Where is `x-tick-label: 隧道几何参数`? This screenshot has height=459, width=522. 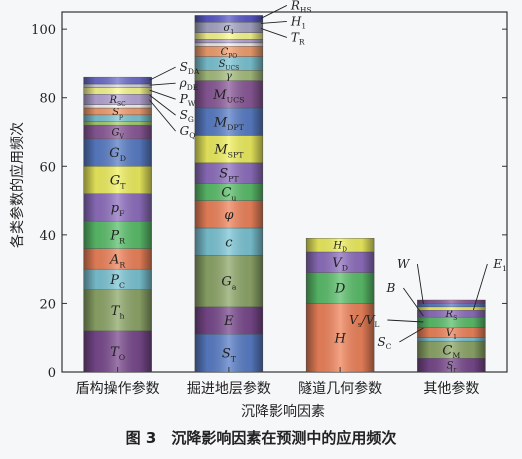 x-tick-label: 隧道几何参数 is located at coordinates (340, 388).